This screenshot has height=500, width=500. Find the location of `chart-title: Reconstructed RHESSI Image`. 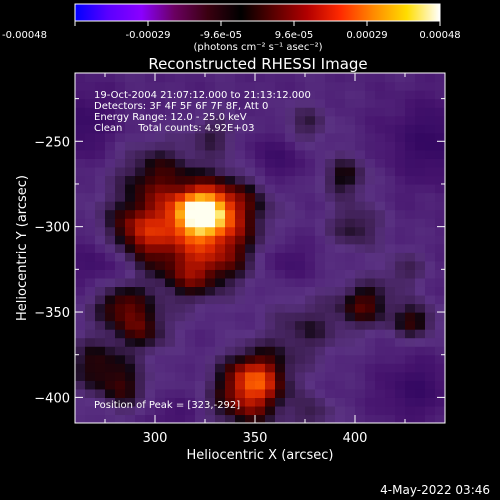

chart-title: Reconstructed RHESSI Image is located at coordinates (257, 64).